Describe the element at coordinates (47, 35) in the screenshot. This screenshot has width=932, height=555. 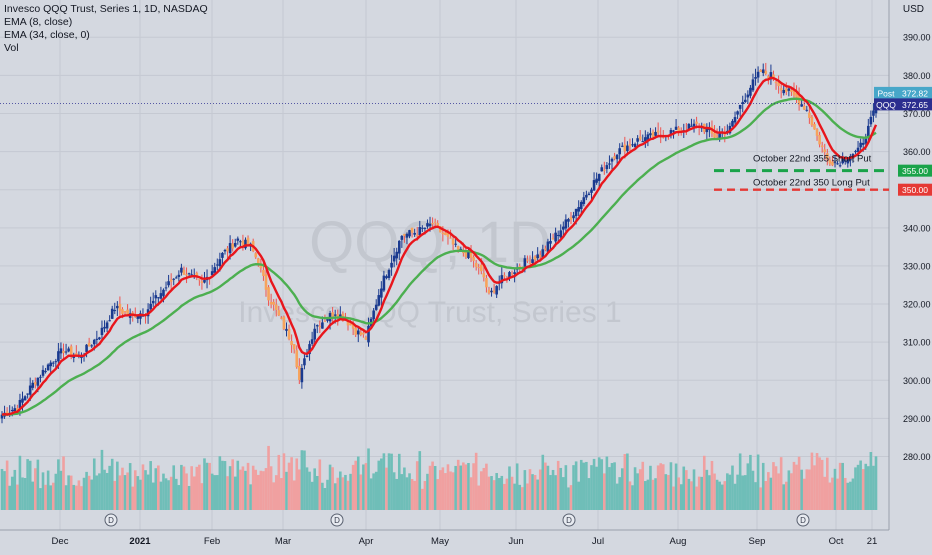
I see `ema34-indicator-label: EMA (34, close, 0)` at that location.